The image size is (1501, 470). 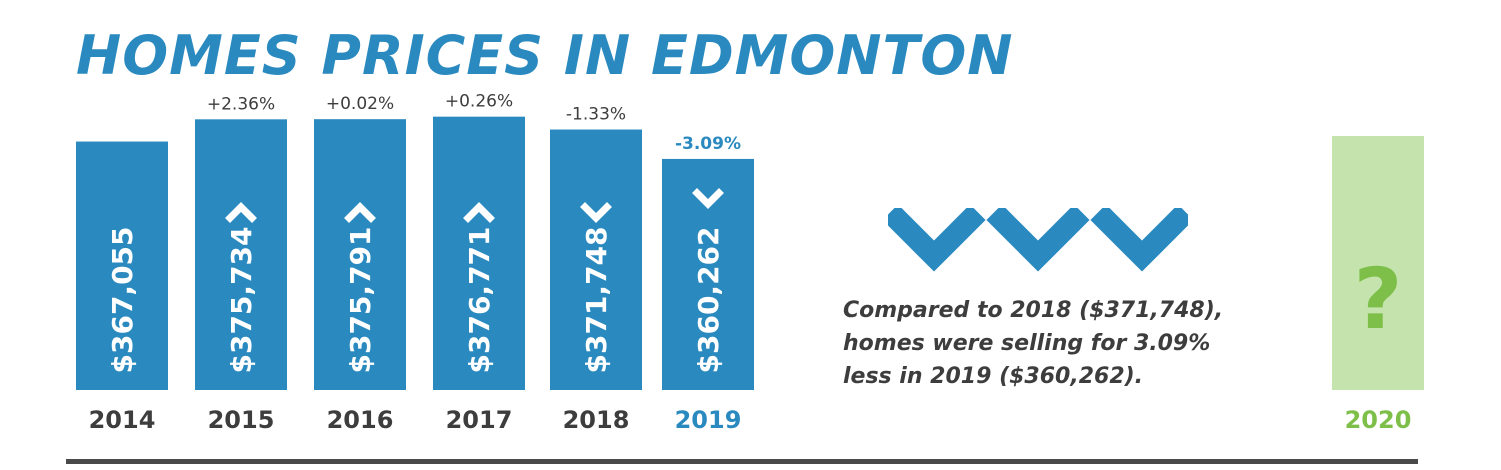 What do you see at coordinates (360, 104) in the screenshot?
I see `change-label: +0.02%` at bounding box center [360, 104].